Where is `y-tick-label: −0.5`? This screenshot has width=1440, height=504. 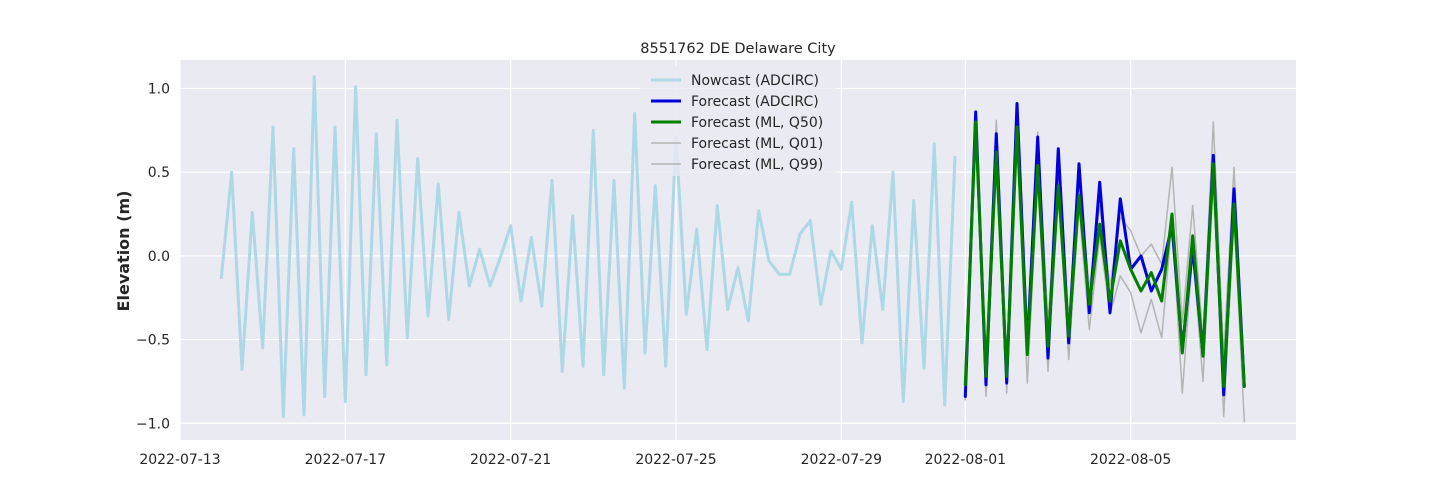 y-tick-label: −0.5 is located at coordinates (153, 341).